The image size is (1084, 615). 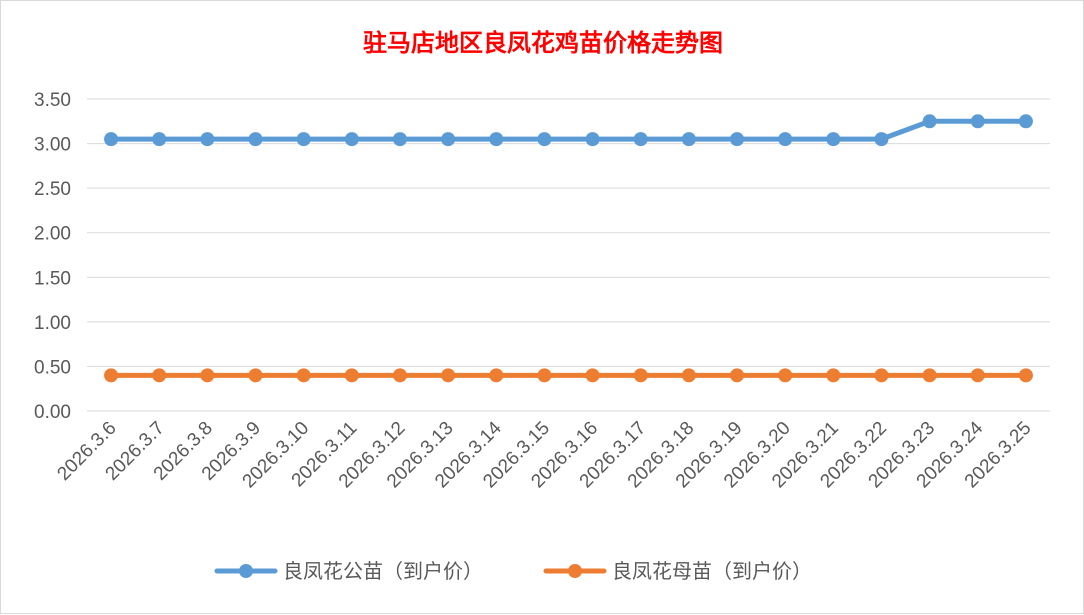 I want to click on chart-title: 驻马店地区良凤花鸡苗价格走势图, so click(x=543, y=42).